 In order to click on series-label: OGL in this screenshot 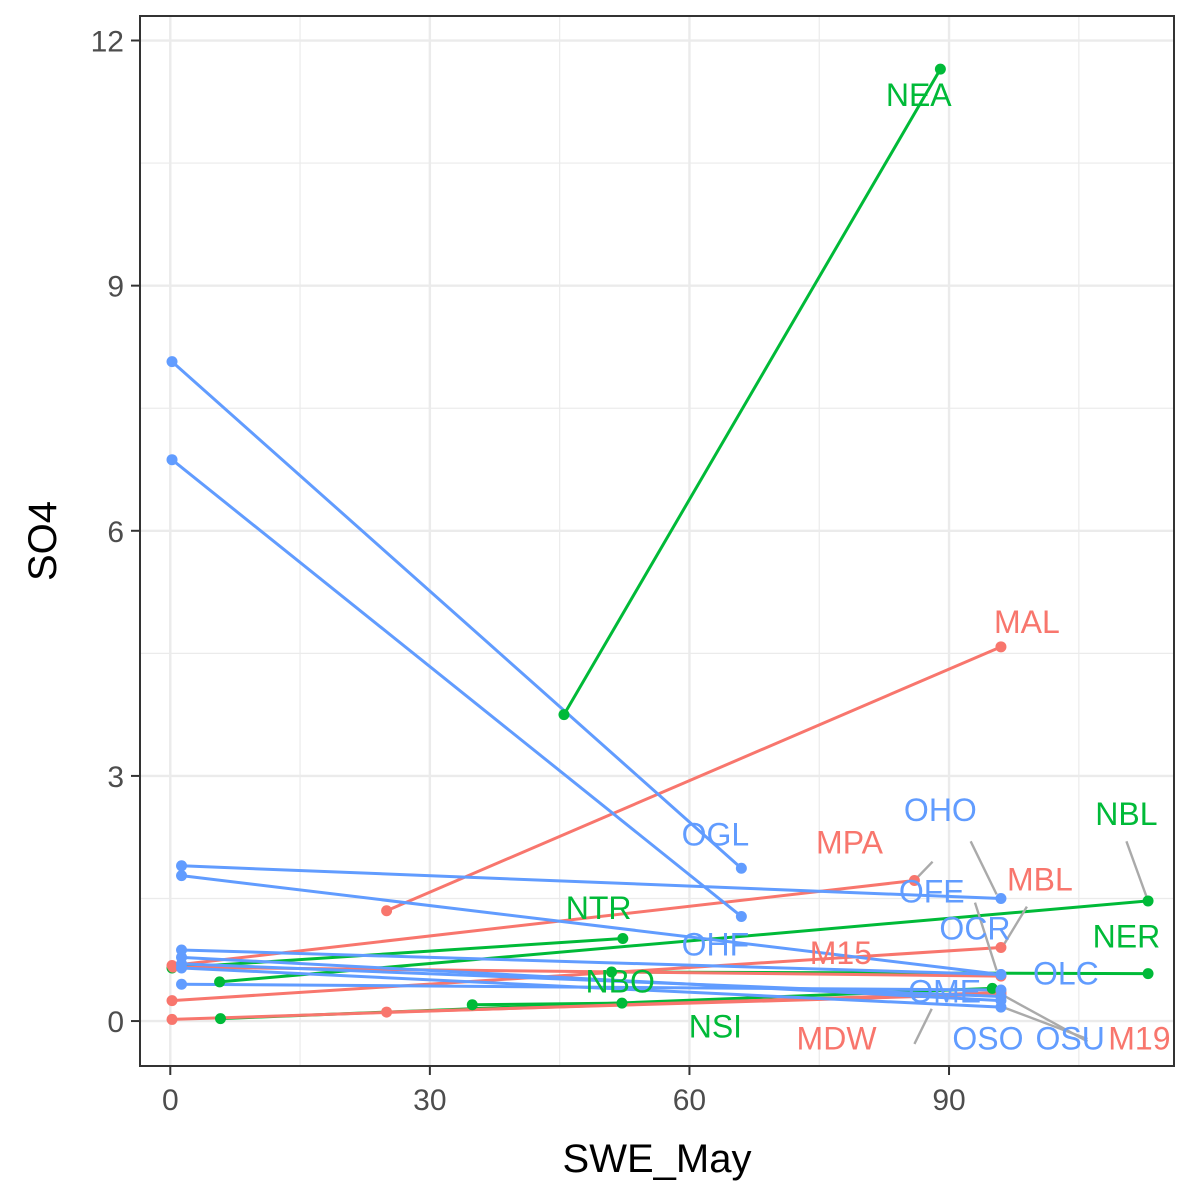, I will do `click(716, 834)`.